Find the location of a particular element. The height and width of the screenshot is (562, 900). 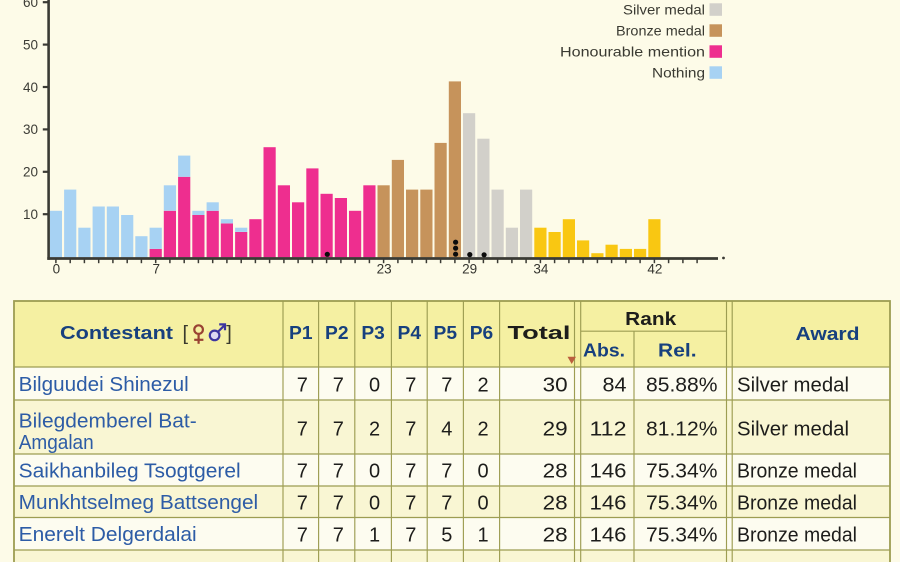

svg-text: 5 is located at coordinates (446, 536).